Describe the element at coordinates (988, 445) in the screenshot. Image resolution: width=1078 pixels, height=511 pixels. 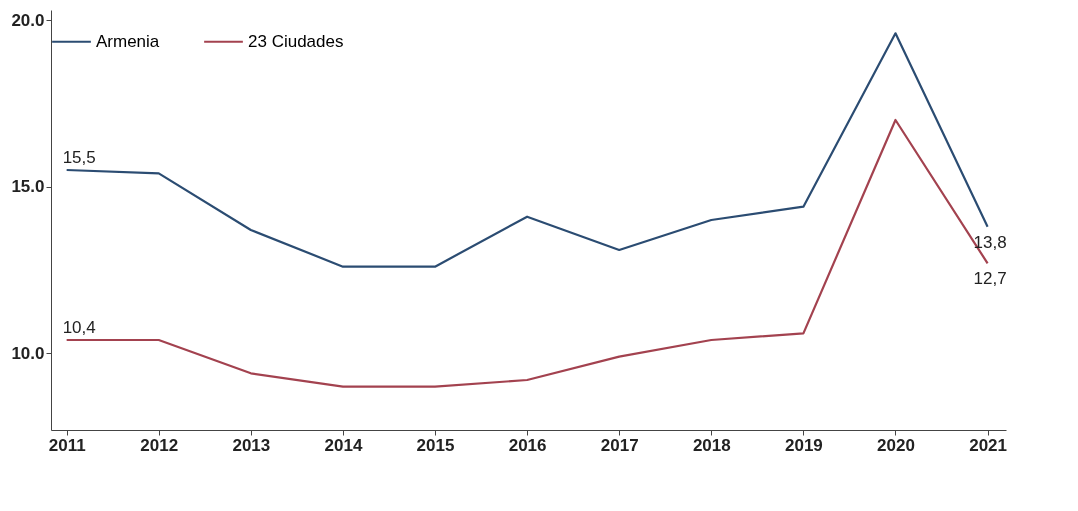
I see `x-tick-label: 2021` at that location.